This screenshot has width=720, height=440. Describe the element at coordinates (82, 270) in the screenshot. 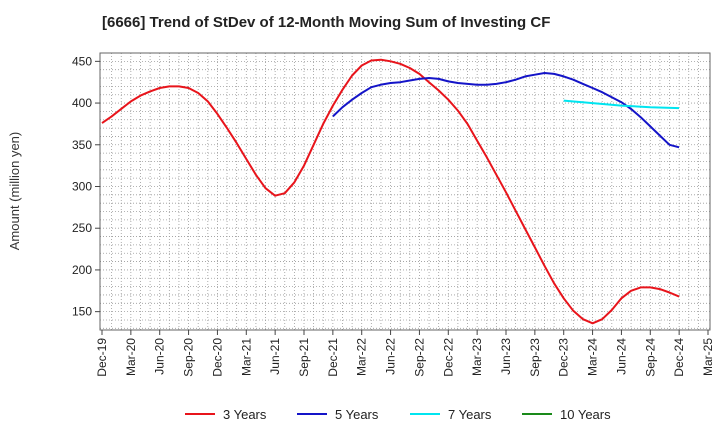

I see `y-tick-label: 200` at that location.